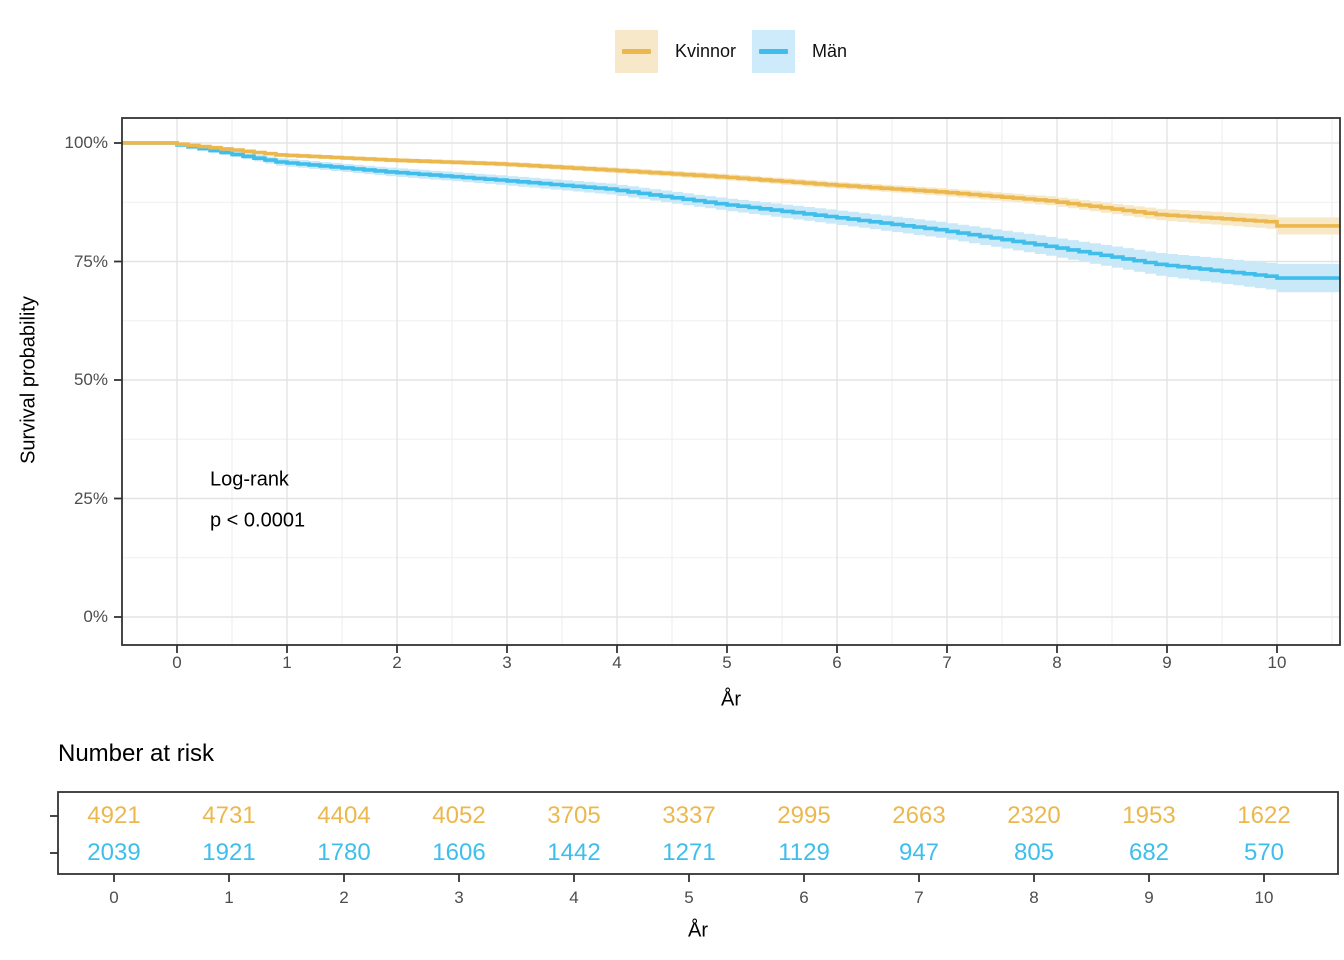  Describe the element at coordinates (804, 897) in the screenshot. I see `risk-x-tick-label: 6` at that location.